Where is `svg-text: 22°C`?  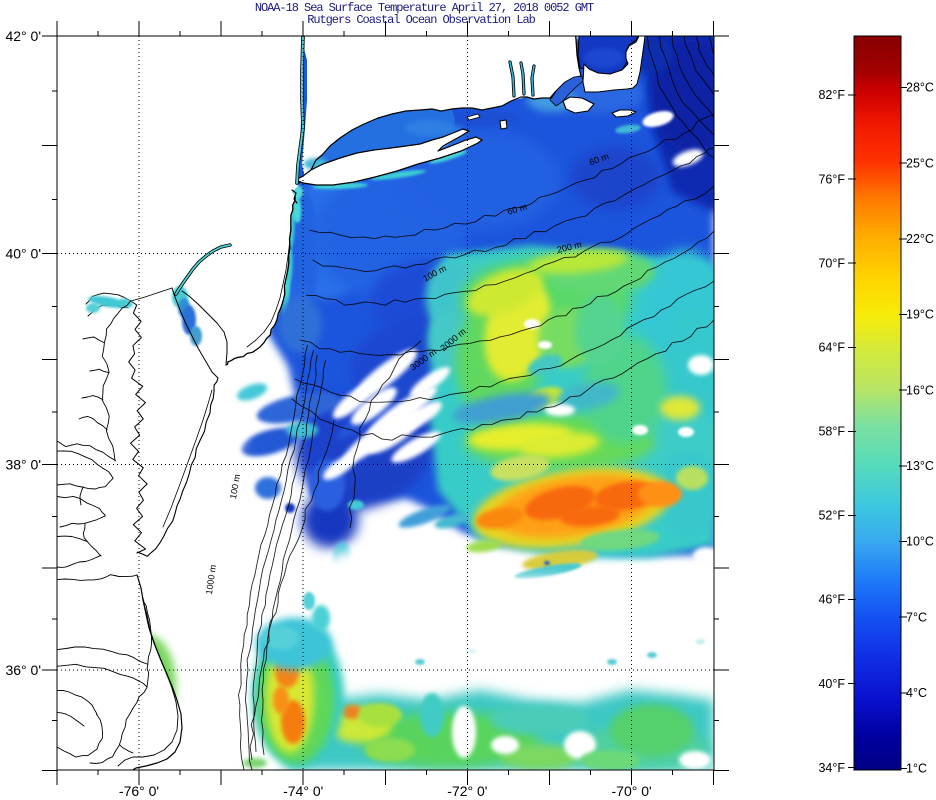 svg-text: 22°C is located at coordinates (920, 239).